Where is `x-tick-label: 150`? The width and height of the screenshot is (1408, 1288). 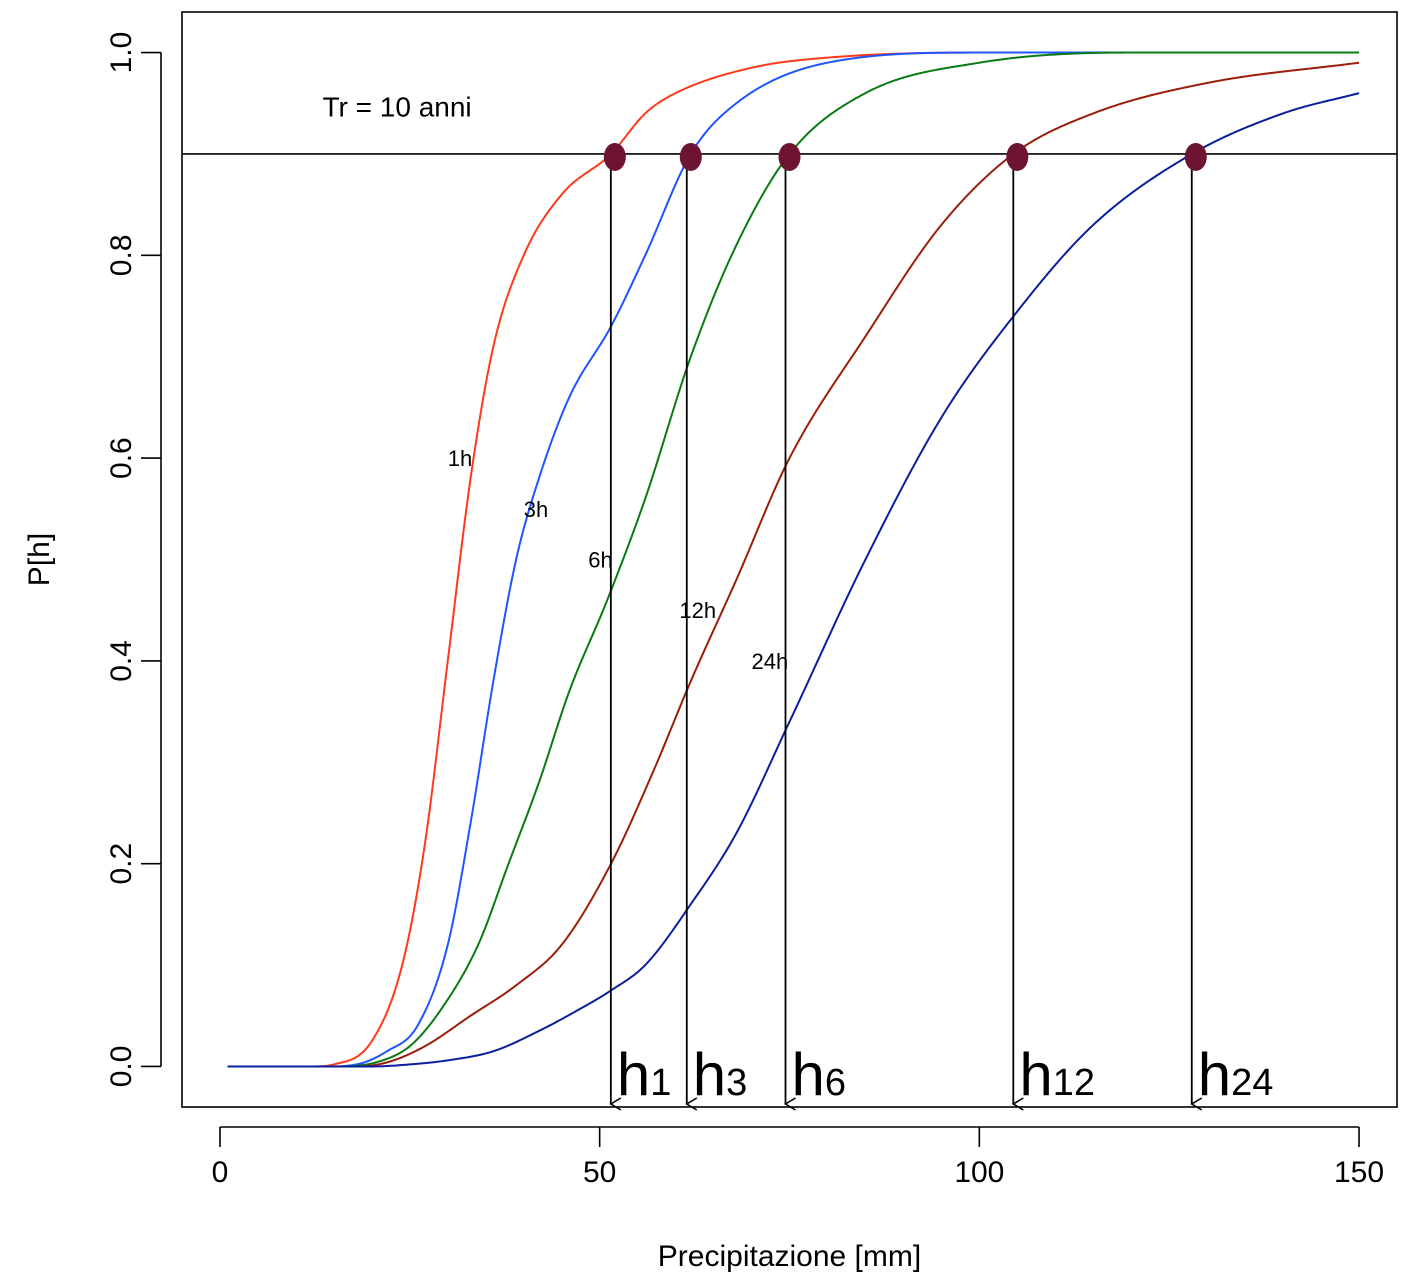 x-tick-label: 150 is located at coordinates (1359, 1172).